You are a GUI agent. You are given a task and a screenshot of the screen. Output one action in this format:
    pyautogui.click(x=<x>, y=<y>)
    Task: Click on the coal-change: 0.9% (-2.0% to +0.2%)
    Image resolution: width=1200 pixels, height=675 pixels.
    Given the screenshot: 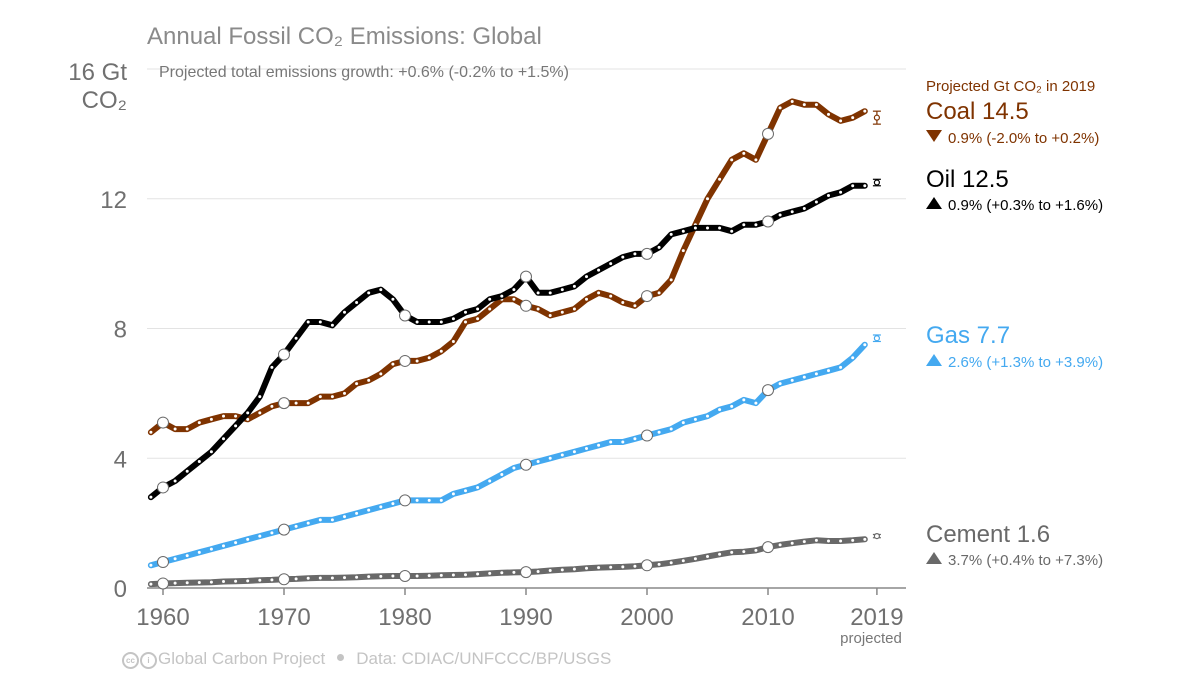 What is the action you would take?
    pyautogui.click(x=1012, y=138)
    